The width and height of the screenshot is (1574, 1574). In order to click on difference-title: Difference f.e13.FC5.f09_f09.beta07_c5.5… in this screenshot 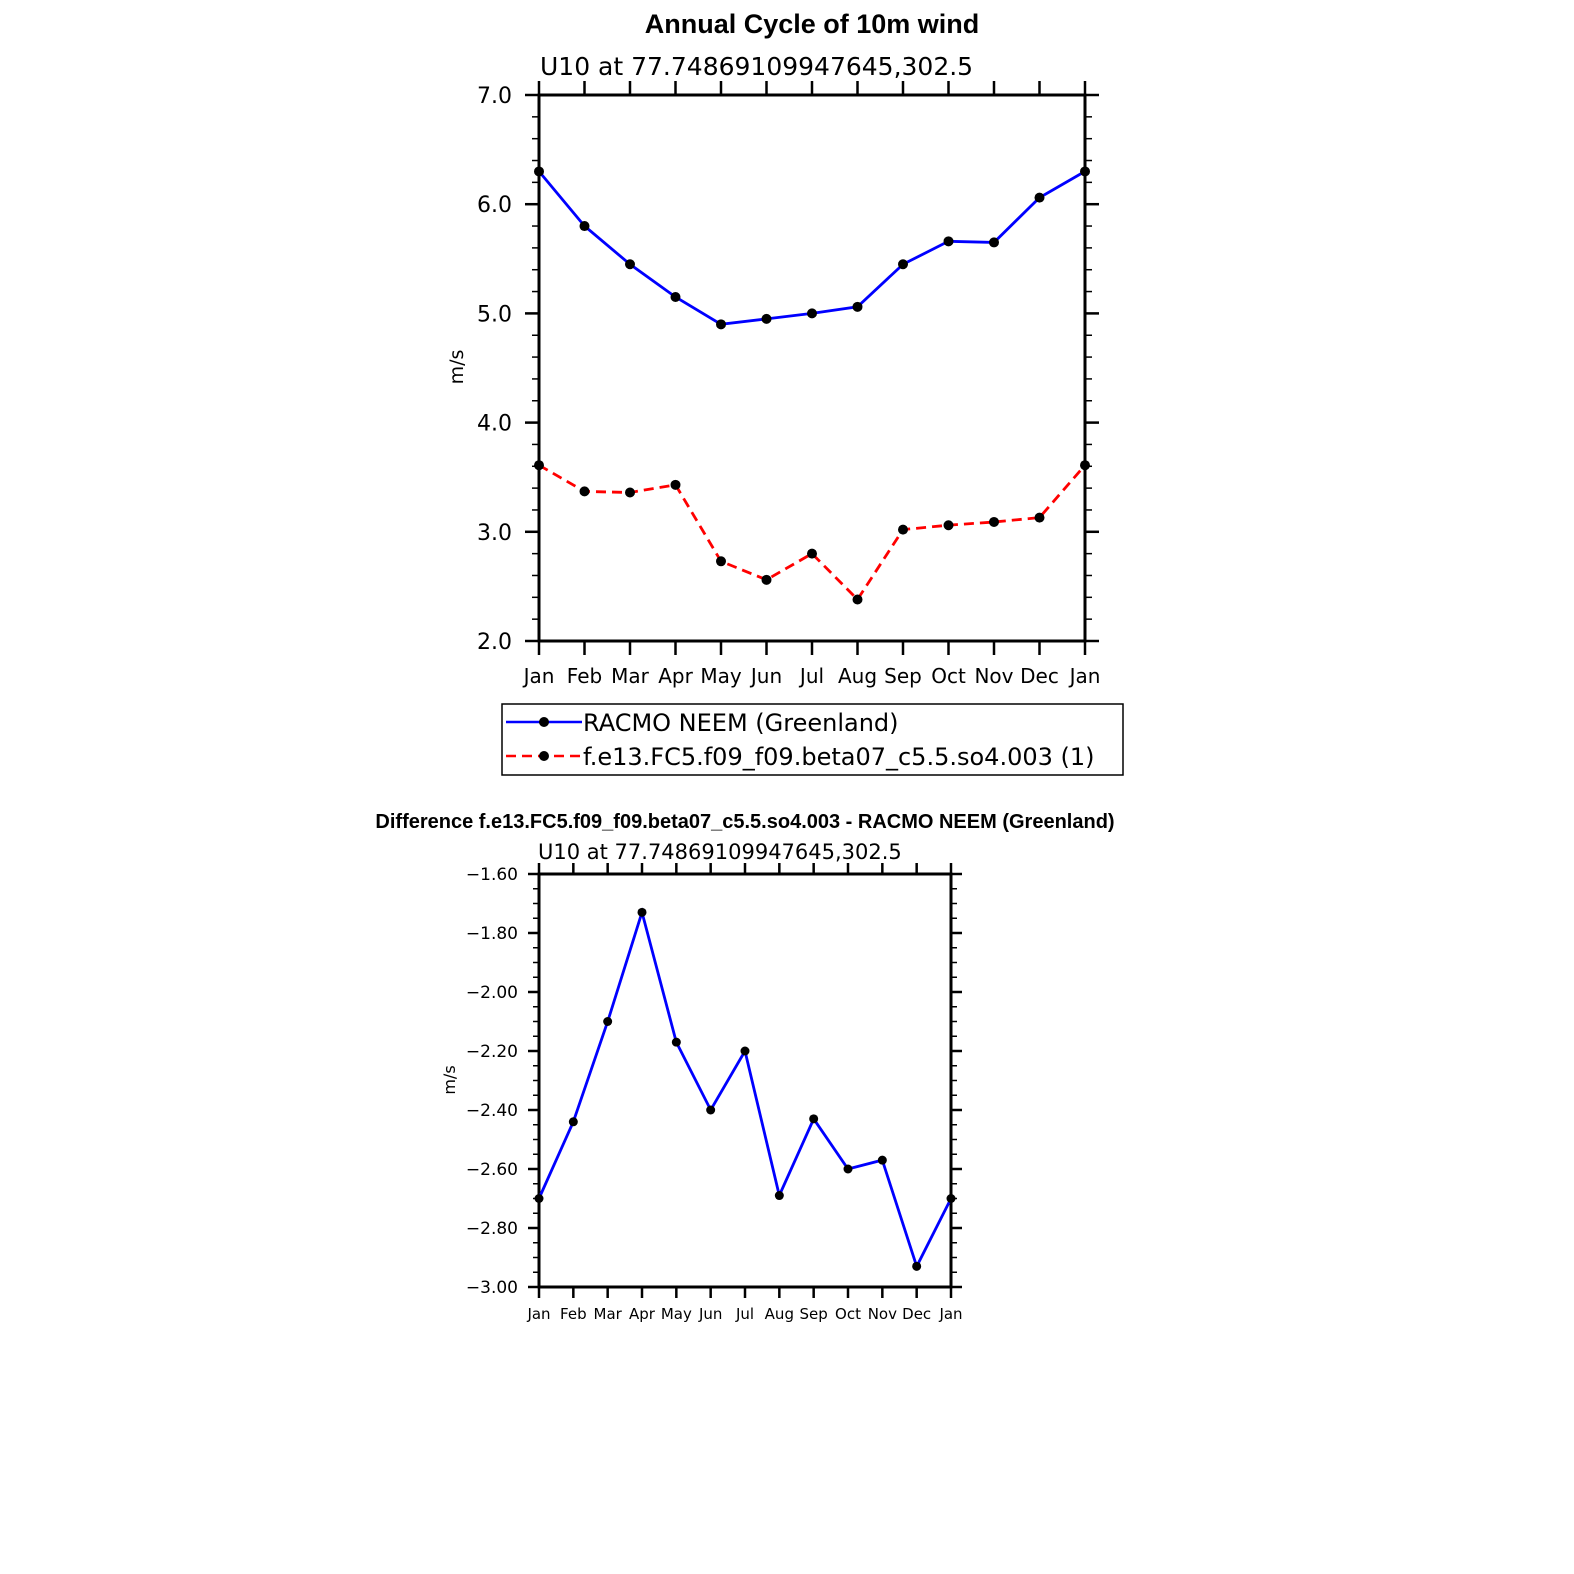, I will do `click(744, 822)`.